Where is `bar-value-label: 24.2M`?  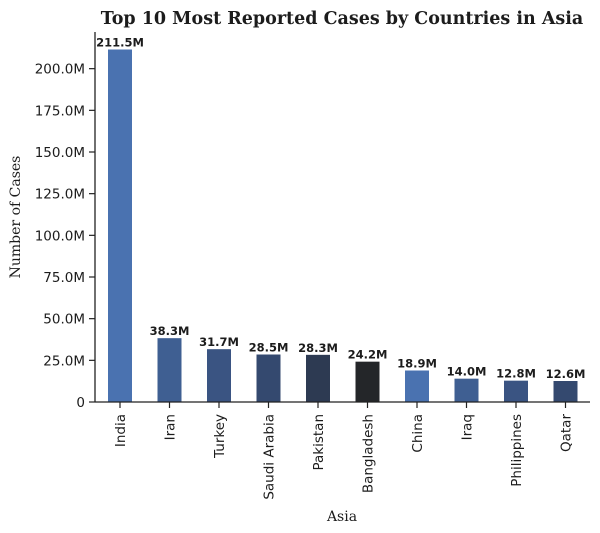 bar-value-label: 24.2M is located at coordinates (368, 355).